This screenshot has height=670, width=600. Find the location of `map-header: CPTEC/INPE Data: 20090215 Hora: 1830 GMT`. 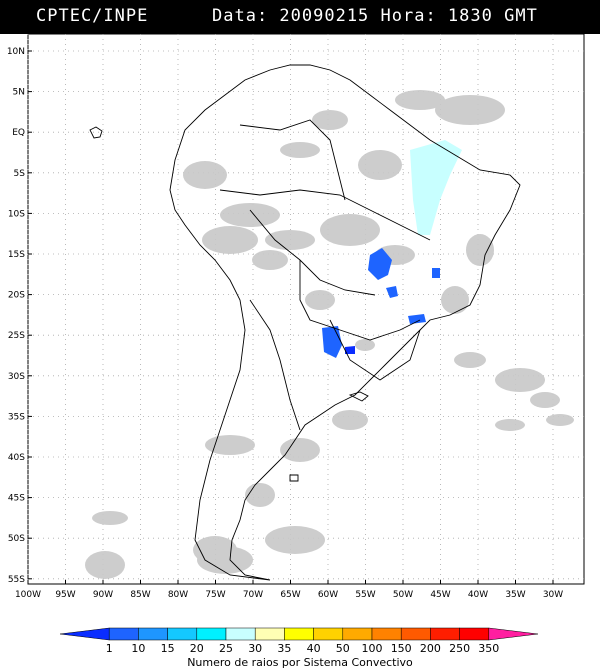

map-header: CPTEC/INPE Data: 20090215 Hora: 1830 GMT is located at coordinates (300, 17).